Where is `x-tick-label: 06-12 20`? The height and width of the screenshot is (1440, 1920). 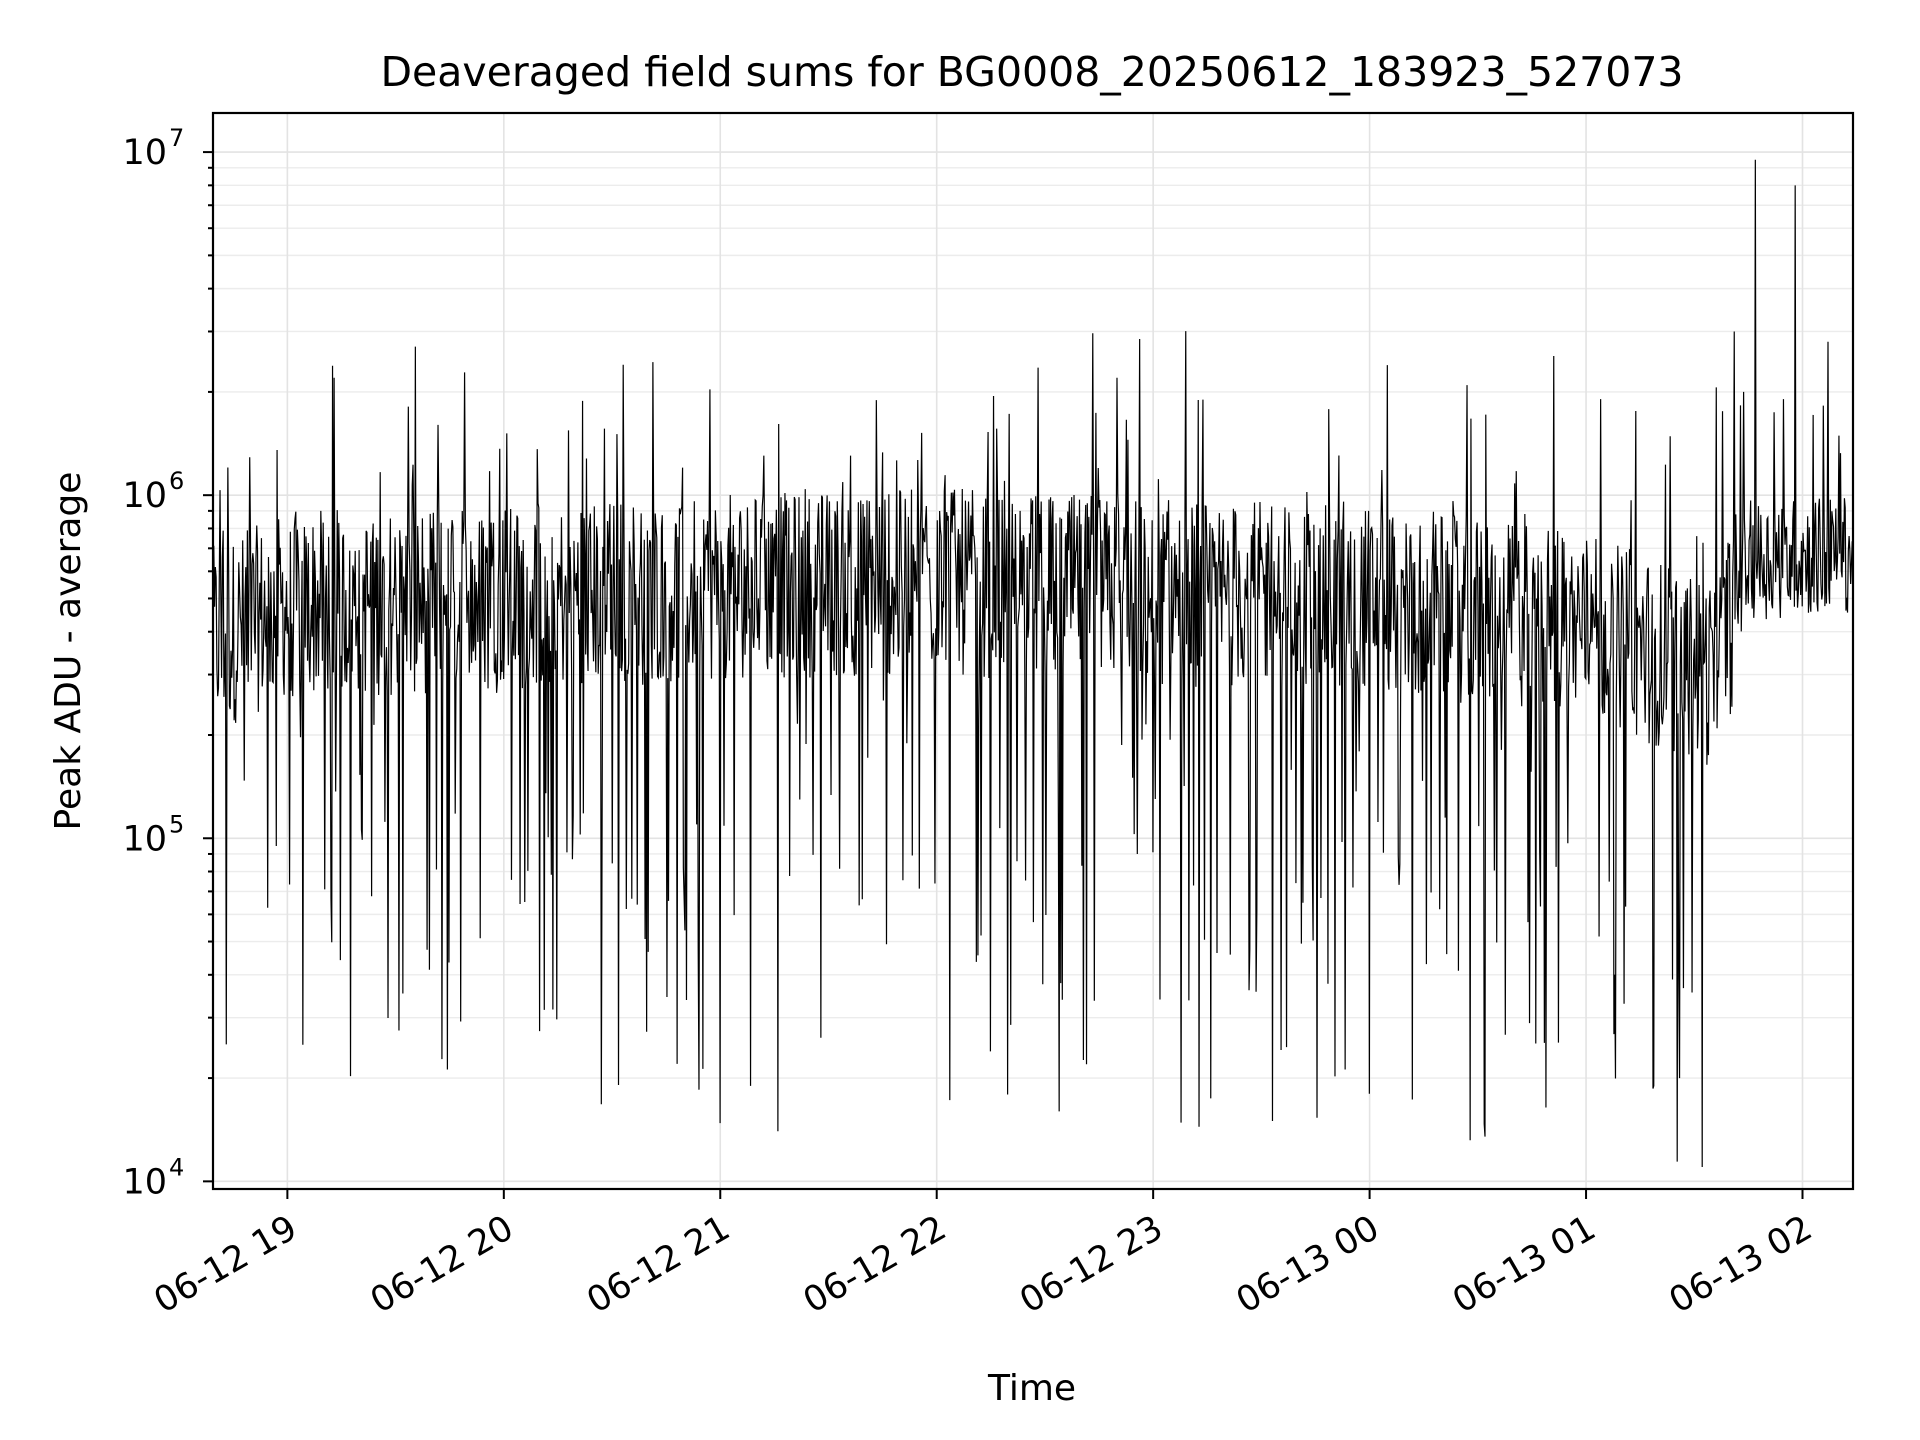 x-tick-label: 06-12 20 is located at coordinates (442, 1264).